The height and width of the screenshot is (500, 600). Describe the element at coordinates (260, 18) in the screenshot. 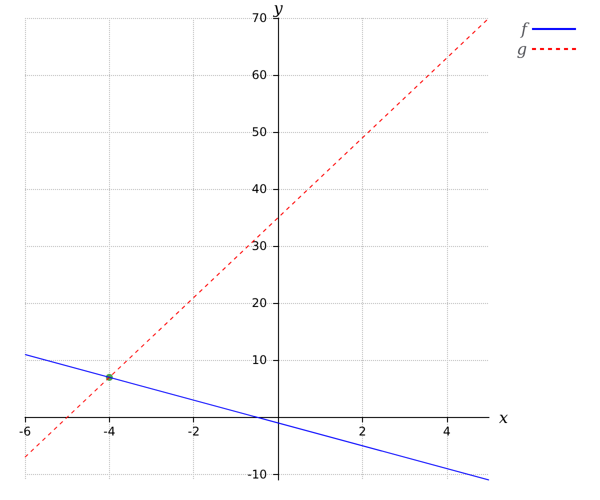

I see `y-tick-label: 70` at that location.